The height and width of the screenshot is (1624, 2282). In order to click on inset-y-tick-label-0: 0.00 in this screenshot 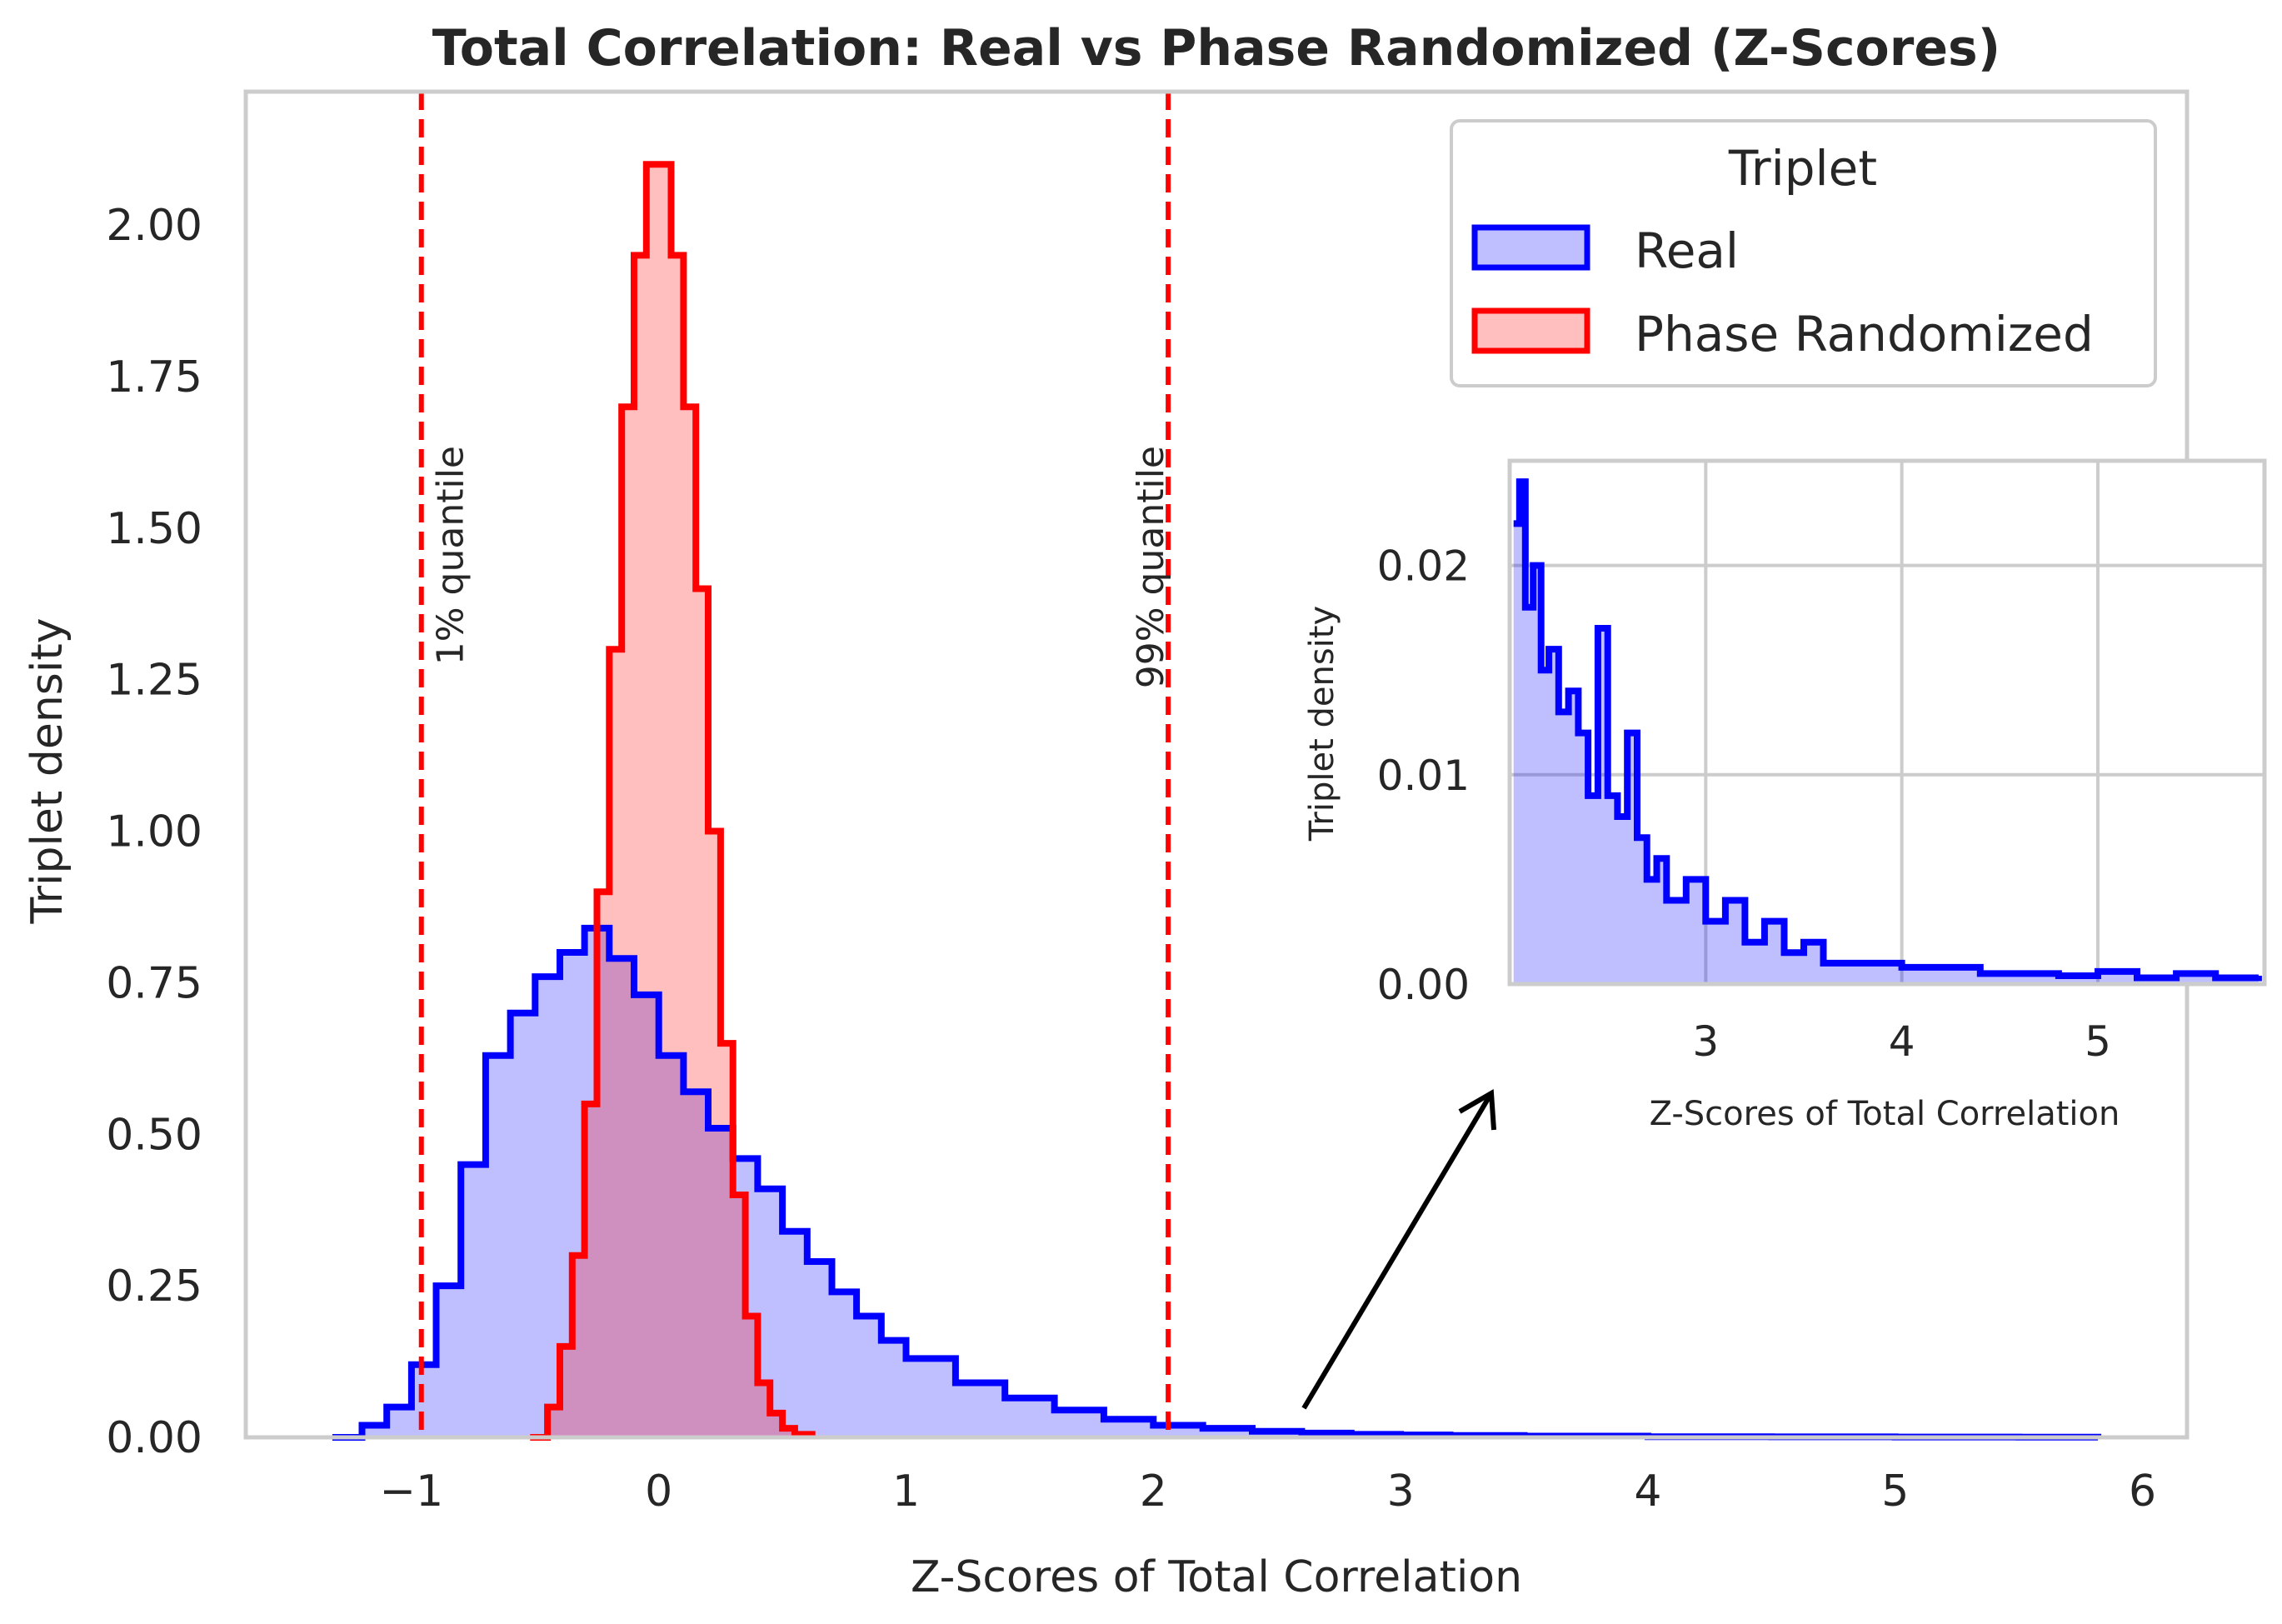, I will do `click(1423, 985)`.